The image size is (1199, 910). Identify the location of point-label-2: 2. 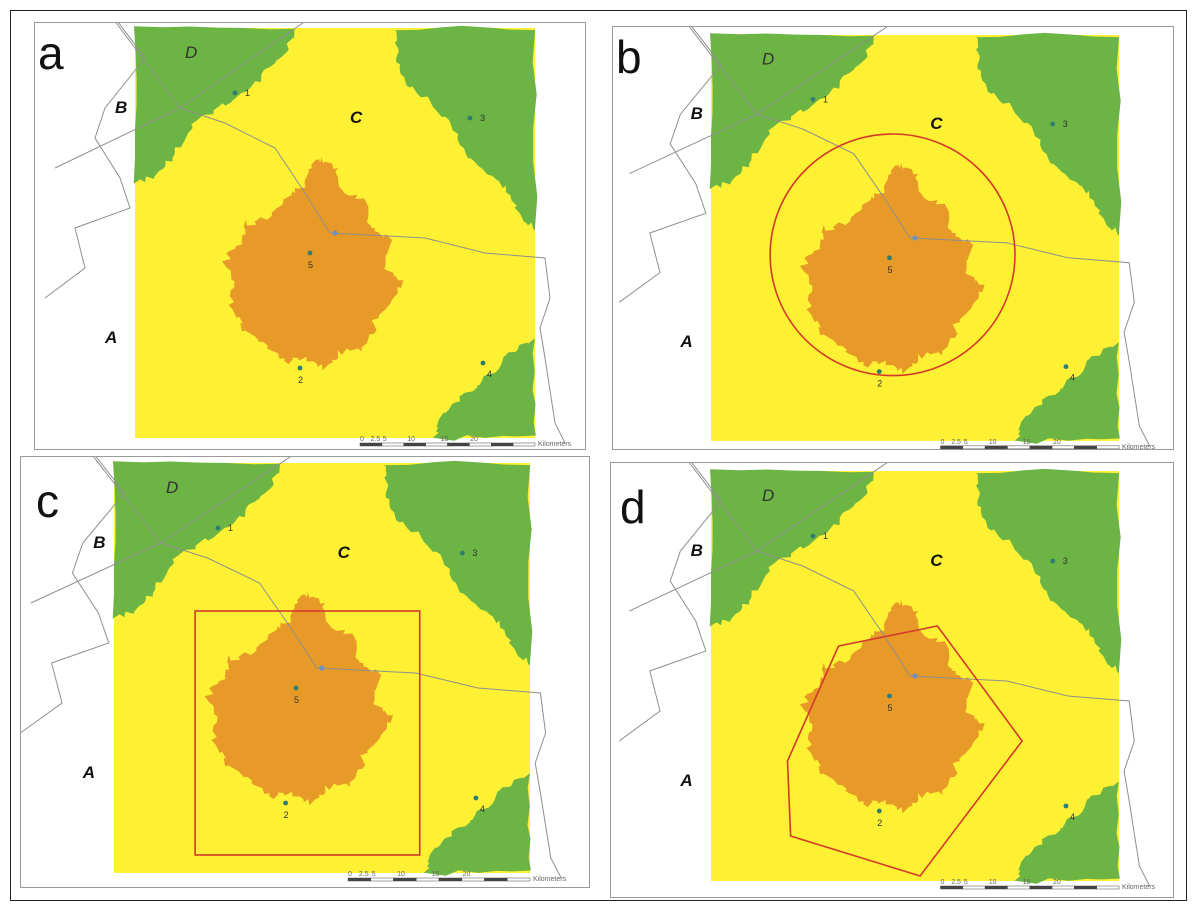
(286, 815).